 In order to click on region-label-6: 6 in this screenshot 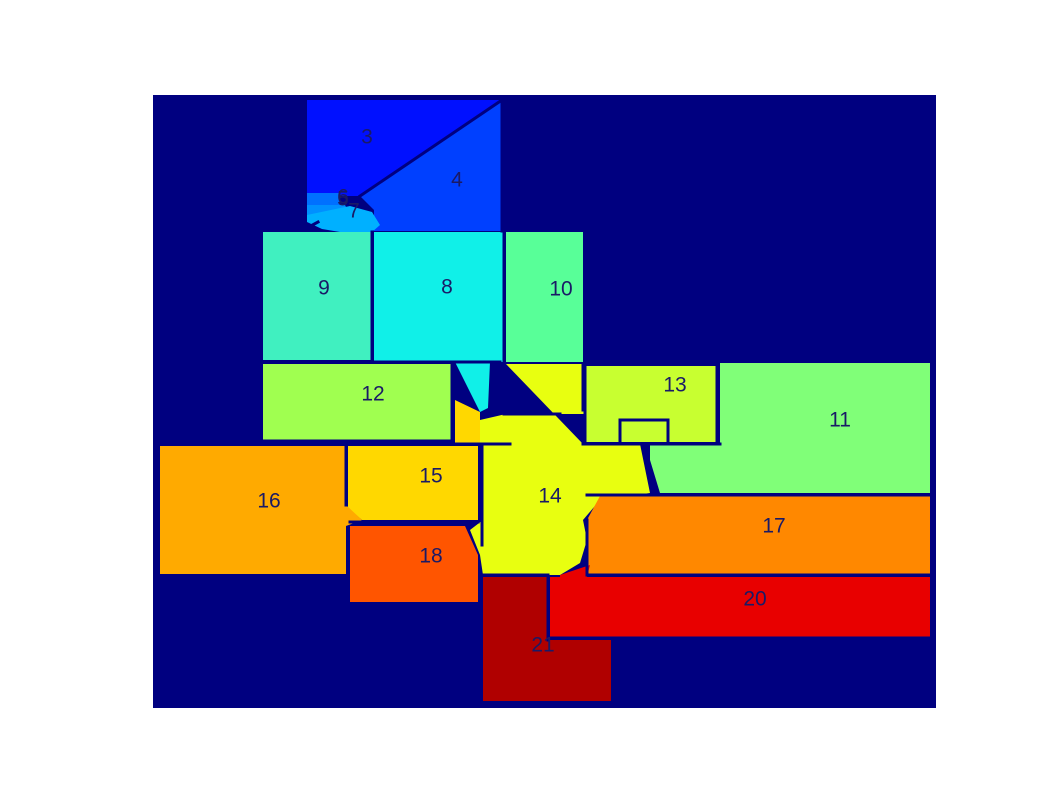, I will do `click(343, 197)`.